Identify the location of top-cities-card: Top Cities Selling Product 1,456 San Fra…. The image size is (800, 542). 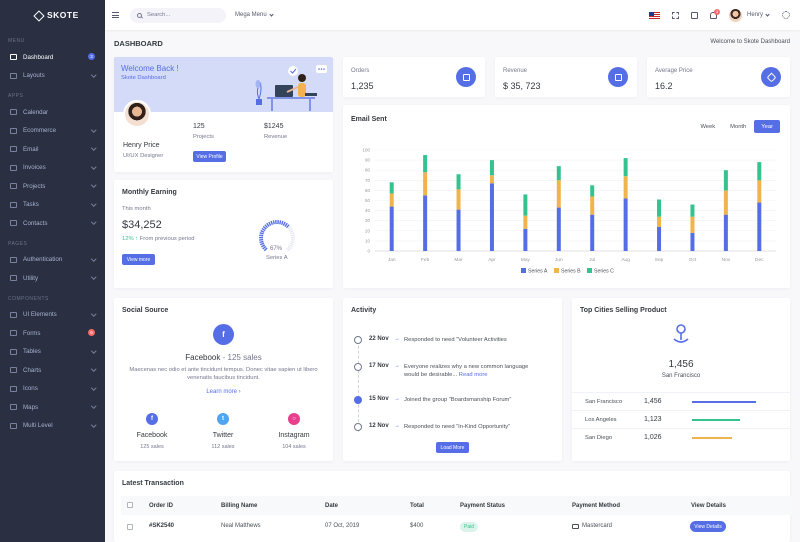
(681, 379).